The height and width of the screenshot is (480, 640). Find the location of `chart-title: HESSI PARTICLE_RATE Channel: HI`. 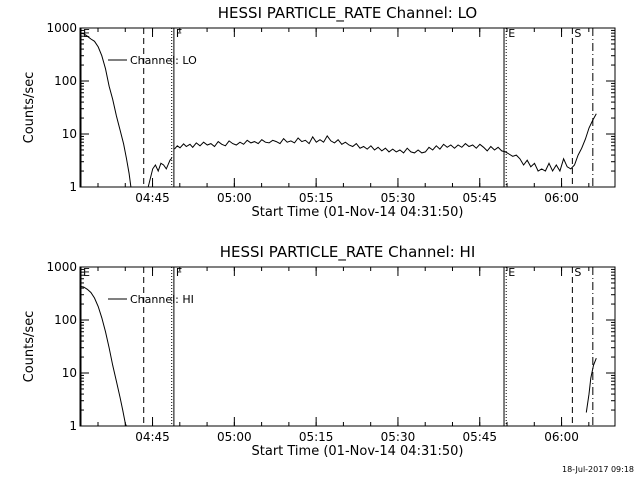

chart-title: HESSI PARTICLE_RATE Channel: HI is located at coordinates (348, 252).